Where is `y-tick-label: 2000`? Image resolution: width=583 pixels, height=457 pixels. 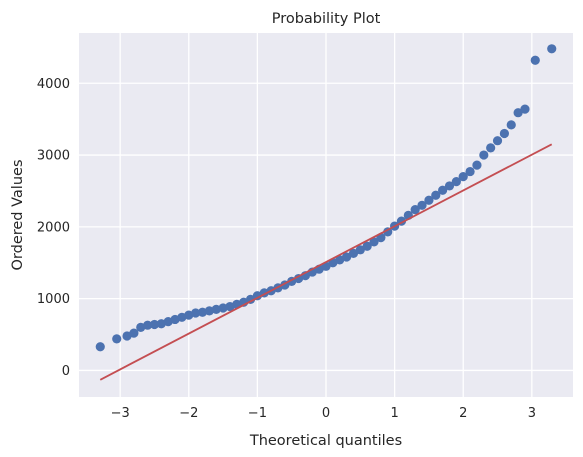
y-tick-label: 2000 is located at coordinates (53, 227).